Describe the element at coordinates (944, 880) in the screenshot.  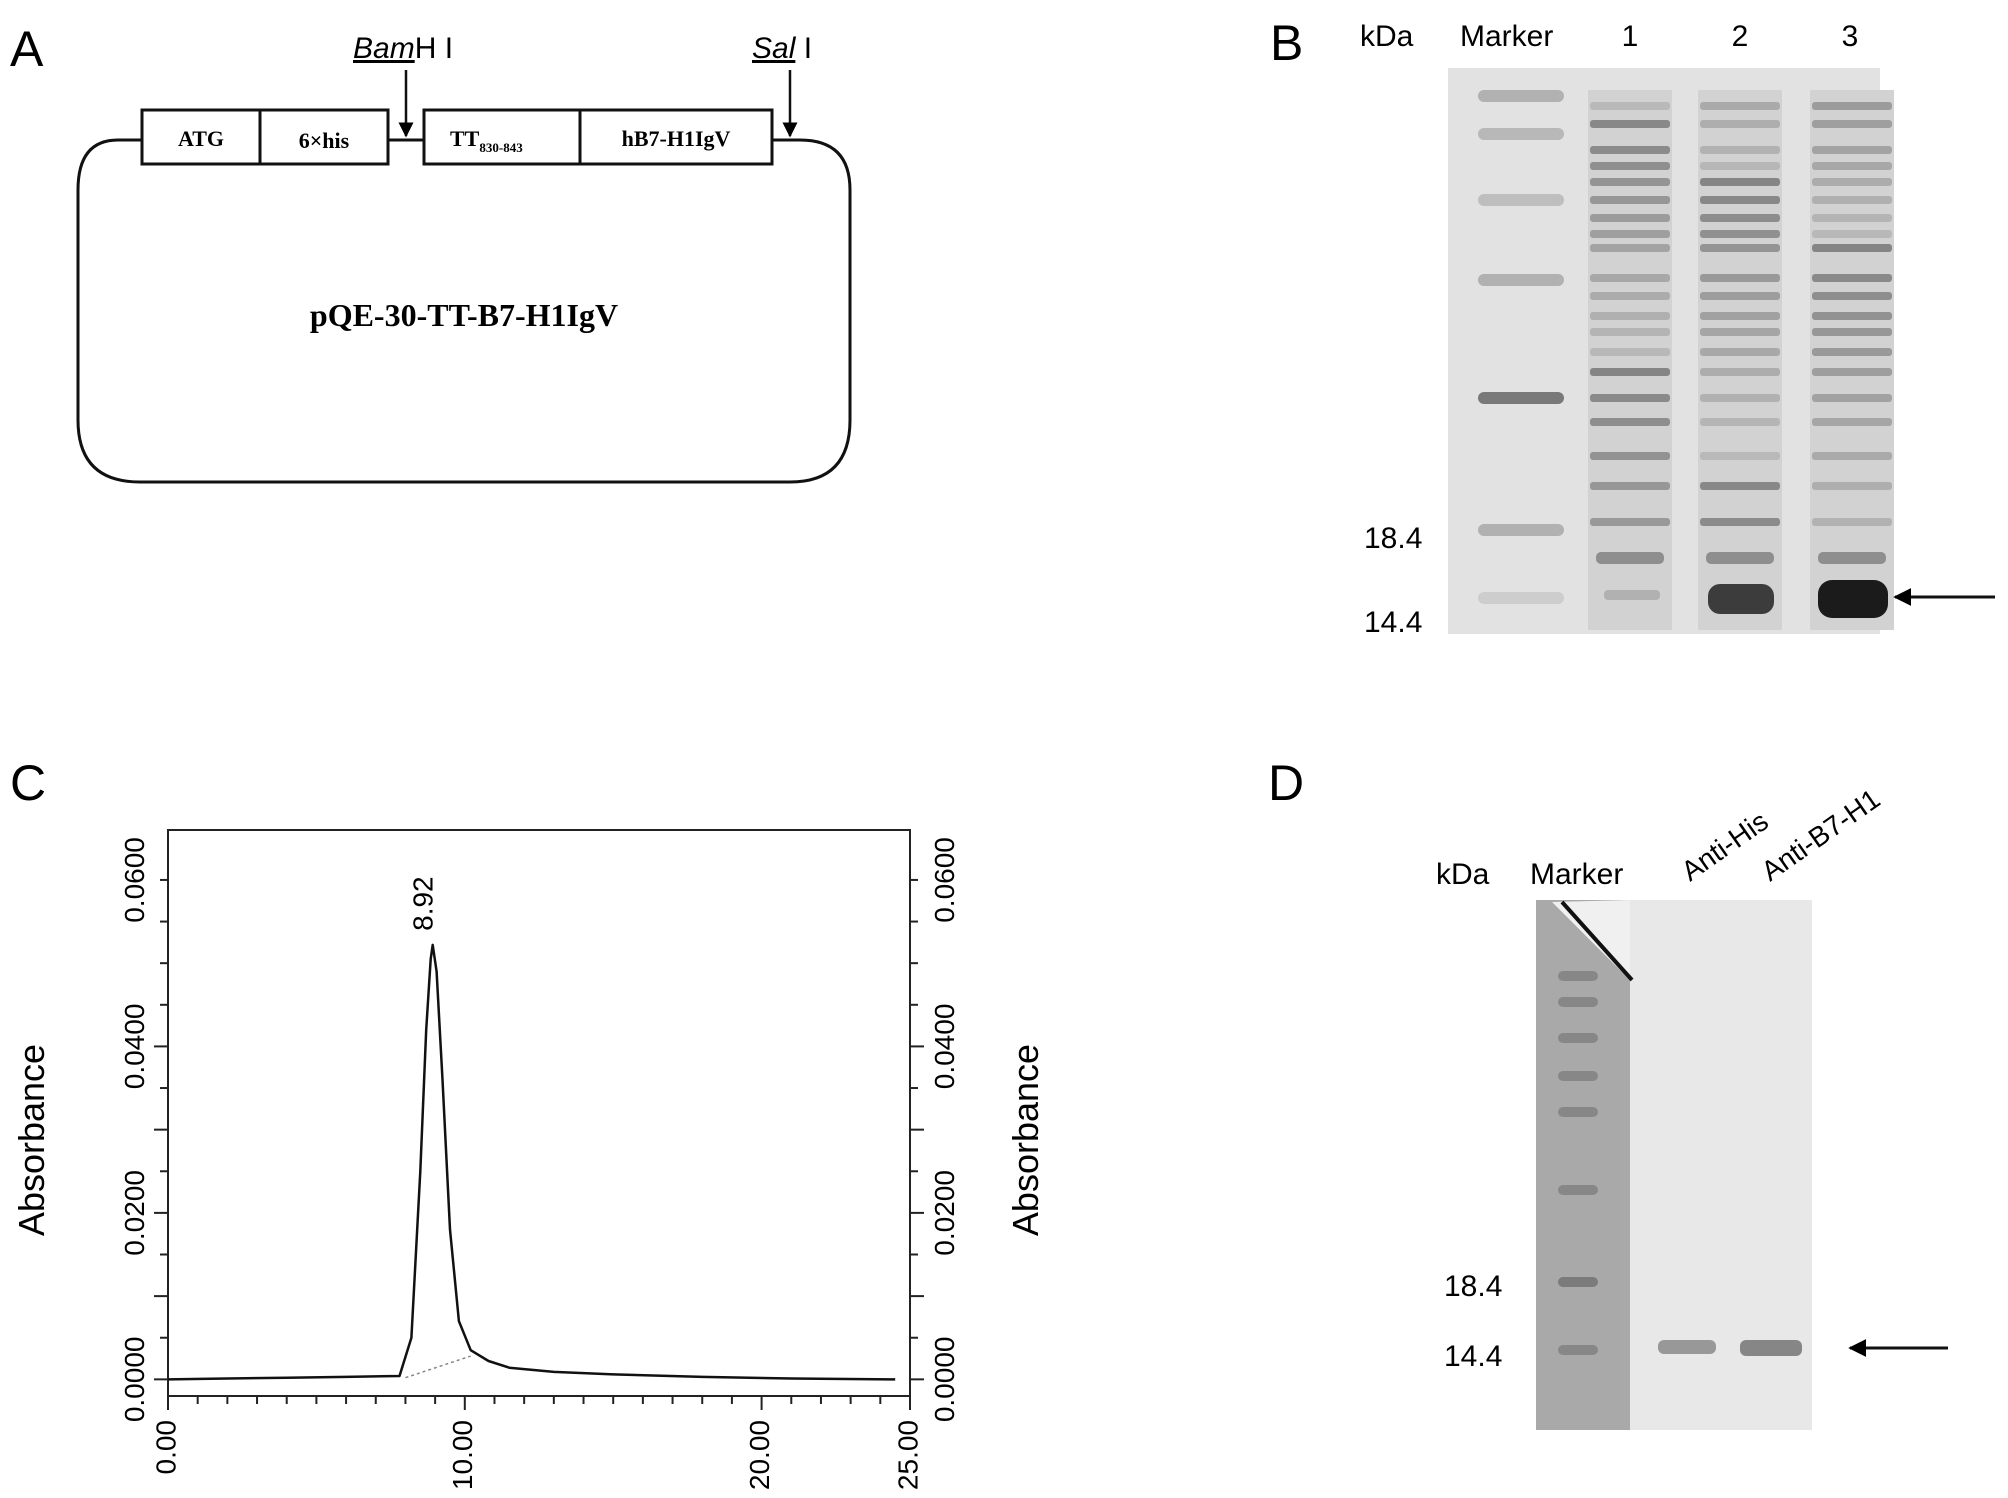
I see `y-tick-label-right: 0.0600` at that location.